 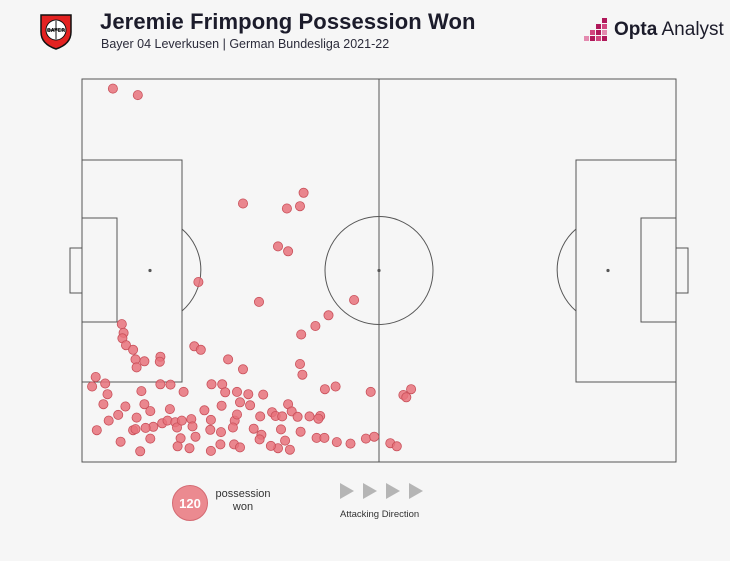 What do you see at coordinates (658, 270) in the screenshot?
I see `right-six-yard-box` at bounding box center [658, 270].